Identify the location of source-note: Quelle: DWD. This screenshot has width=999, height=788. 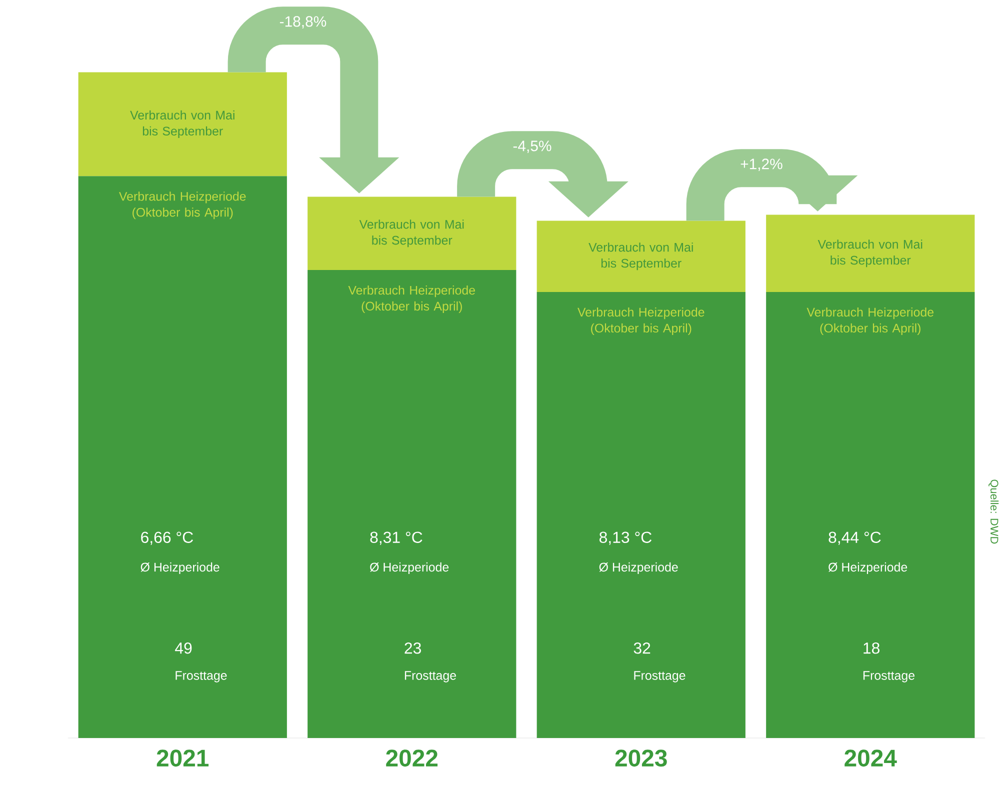
(993, 512).